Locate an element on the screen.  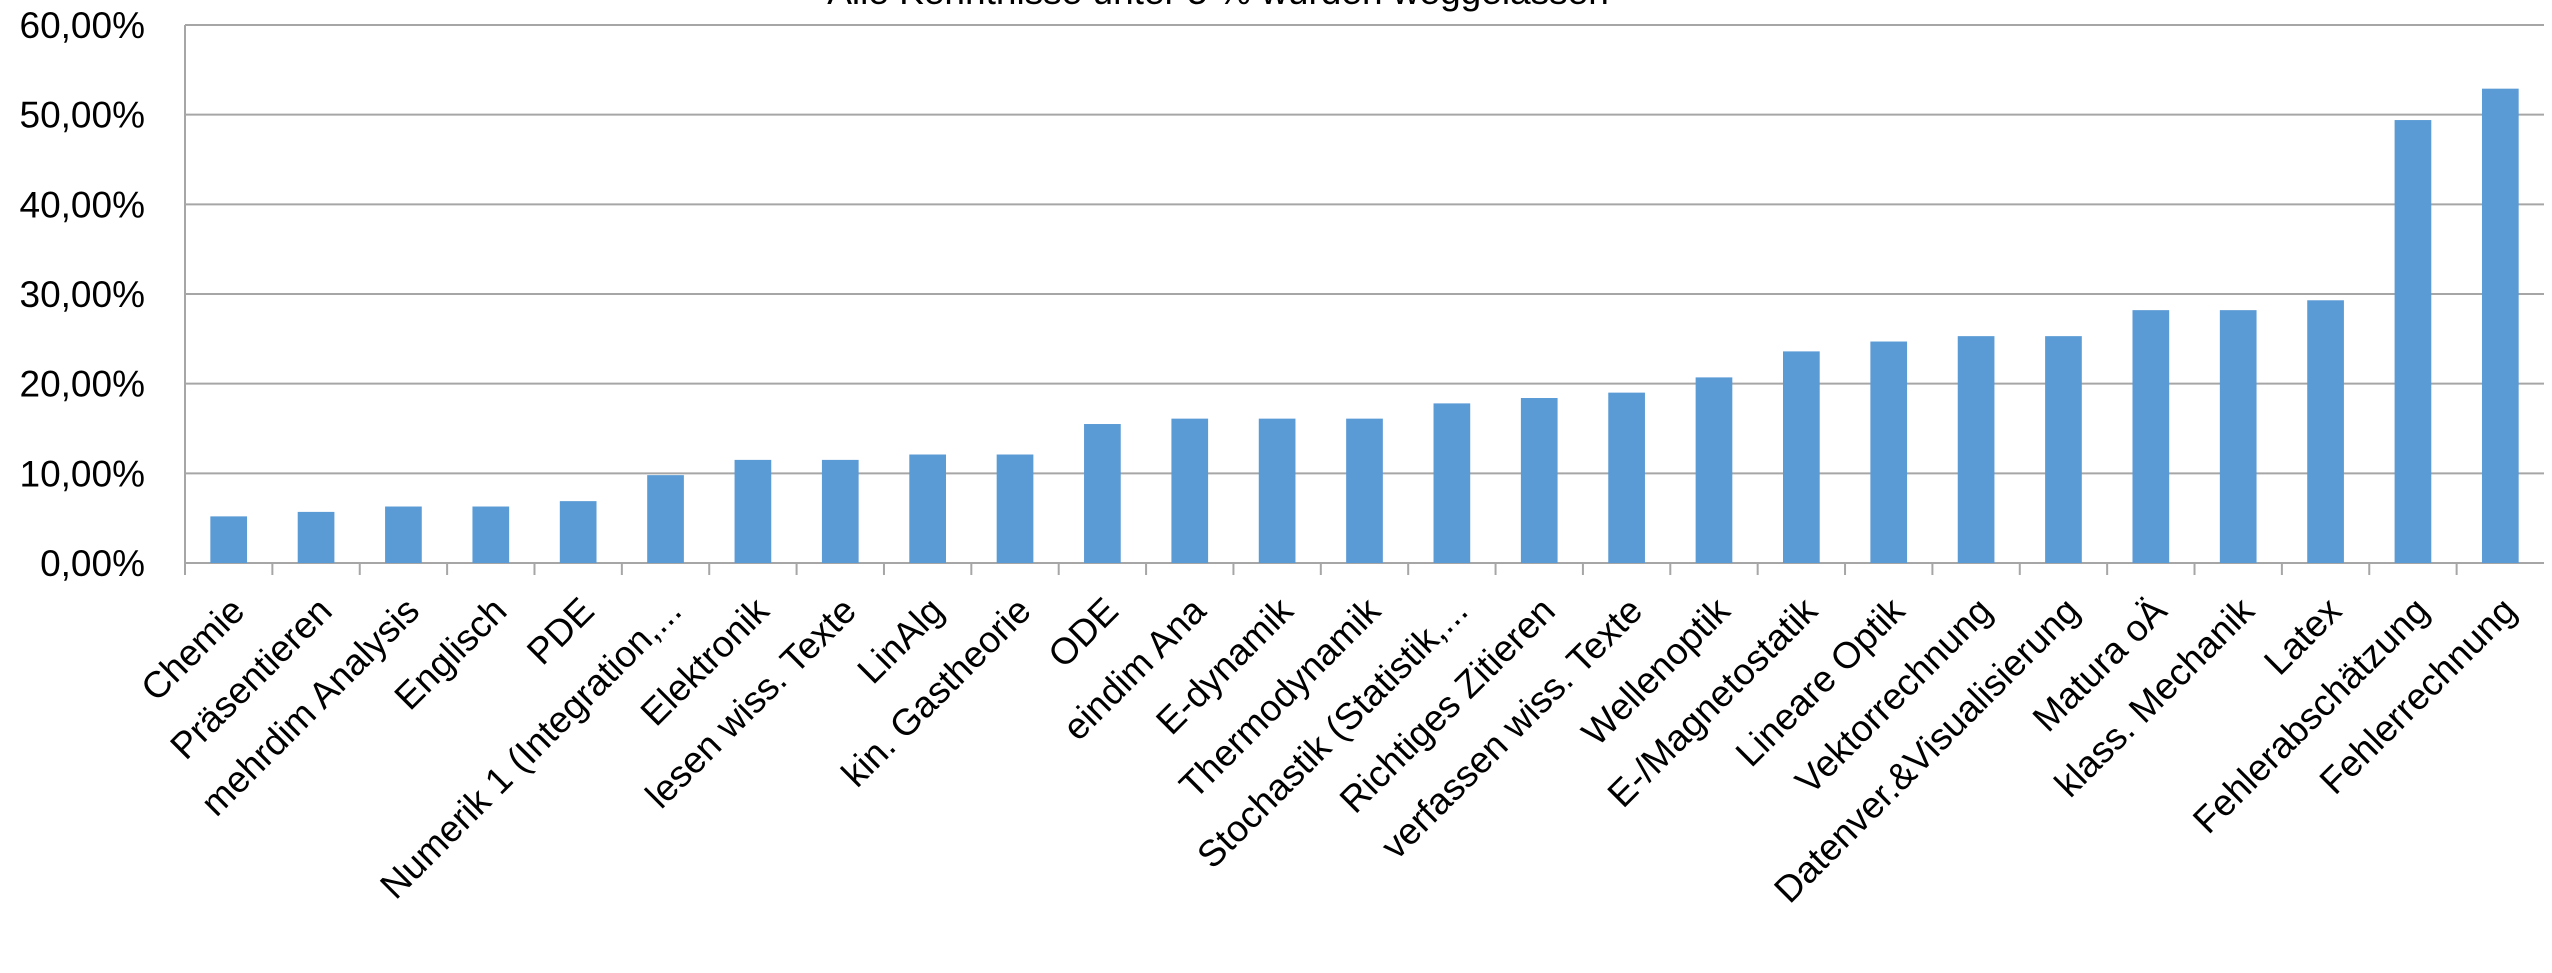
y-tick-label: 50,00% is located at coordinates (83, 115).